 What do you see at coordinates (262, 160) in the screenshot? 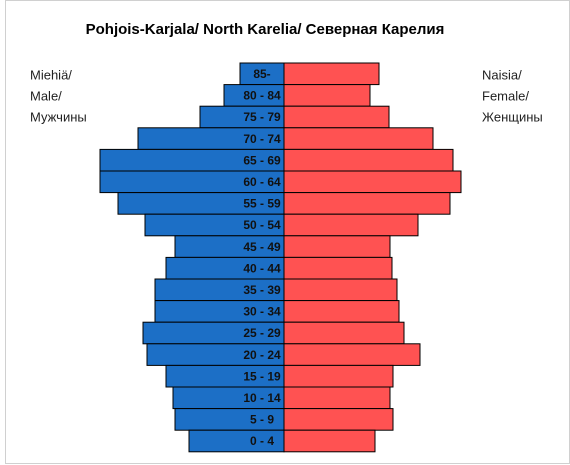
I see `age-label: 65 - 69` at bounding box center [262, 160].